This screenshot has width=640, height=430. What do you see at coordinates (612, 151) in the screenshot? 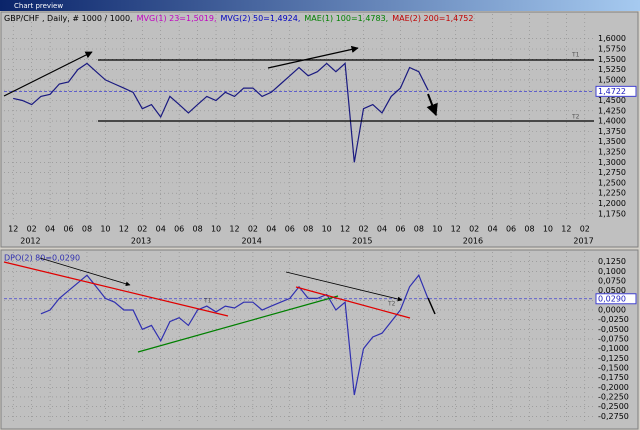
I see `y-tick-label: 1,3250` at bounding box center [612, 151].